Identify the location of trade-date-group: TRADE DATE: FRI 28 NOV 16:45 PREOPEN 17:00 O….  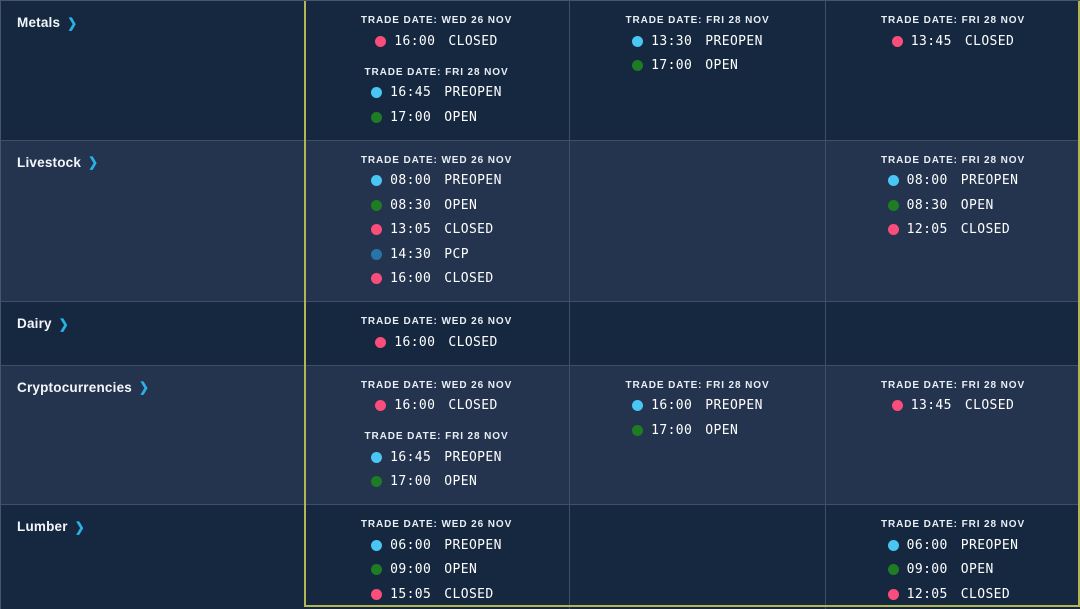
(436, 97).